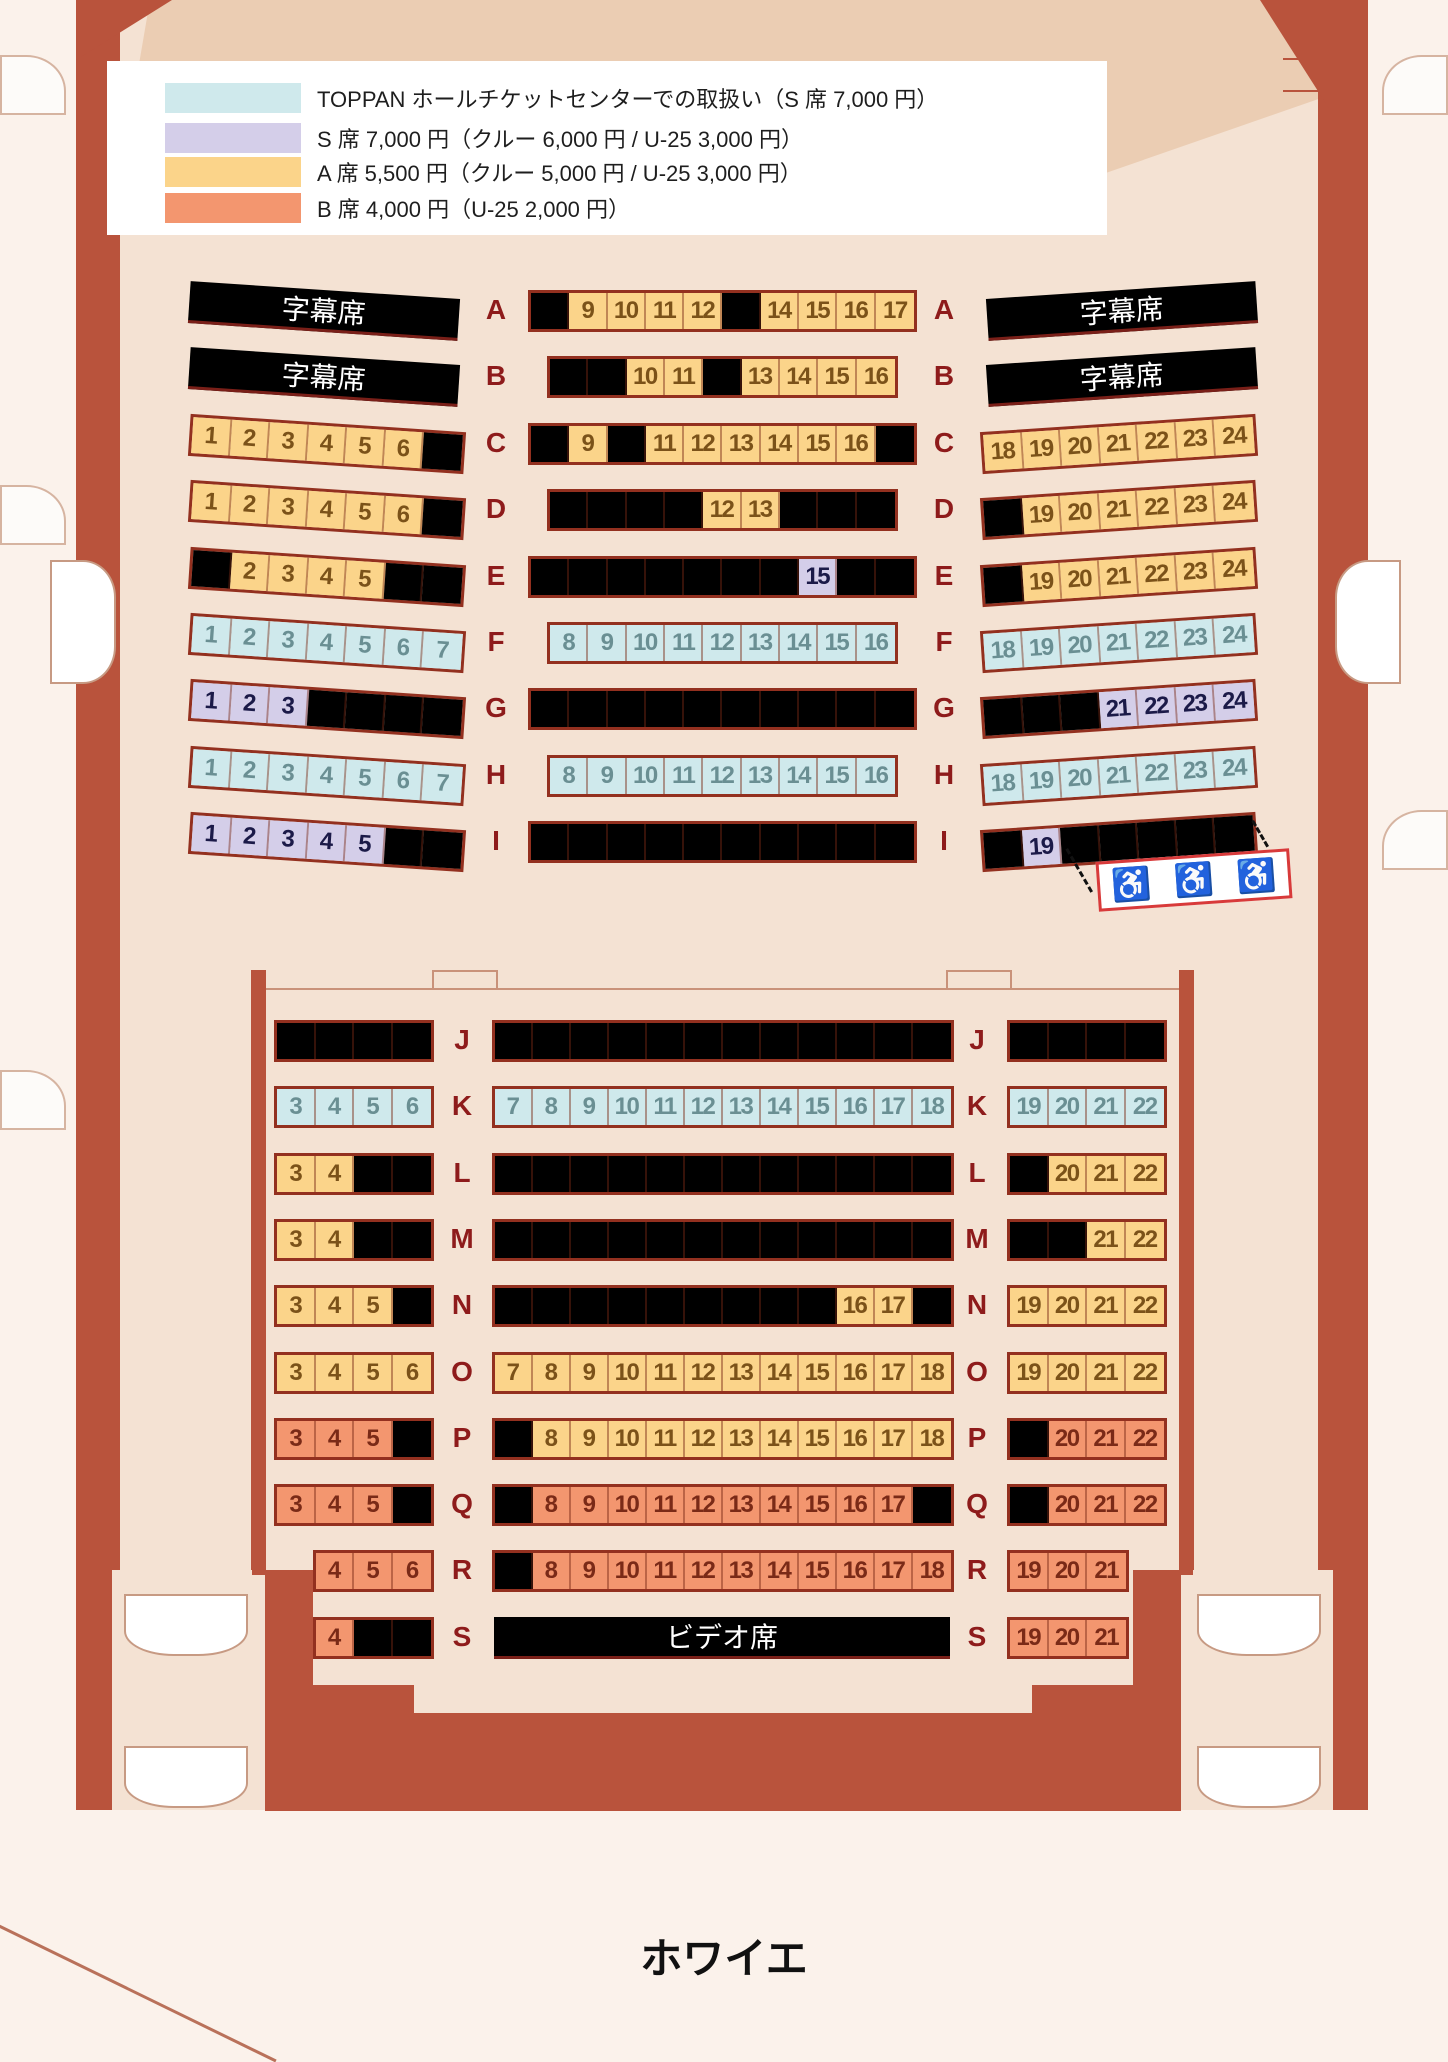 Image resolution: width=1448 pixels, height=2062 pixels. Describe the element at coordinates (1368, 622) in the screenshot. I see `side-door-right` at that location.